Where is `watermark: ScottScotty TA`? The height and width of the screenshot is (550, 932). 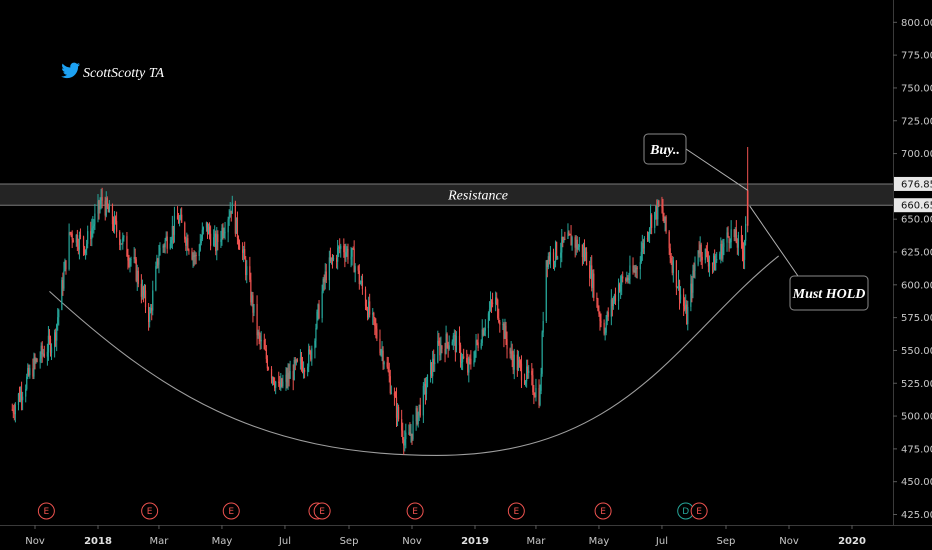
watermark: ScottScotty TA is located at coordinates (112, 71).